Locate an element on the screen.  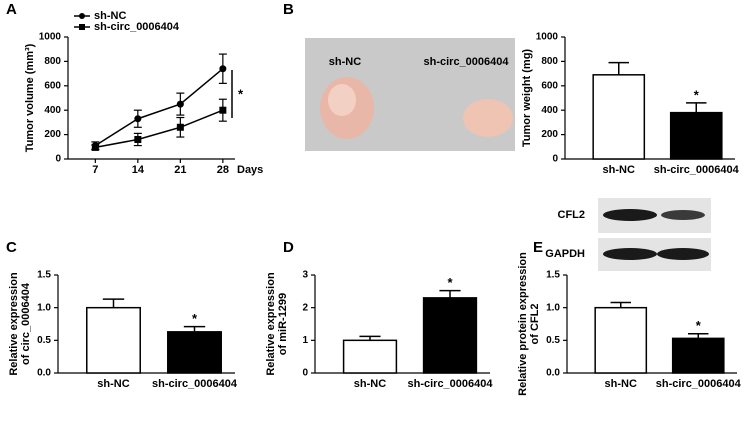
y-axis-label: of circ_0006404 is located at coordinates (26, 323).